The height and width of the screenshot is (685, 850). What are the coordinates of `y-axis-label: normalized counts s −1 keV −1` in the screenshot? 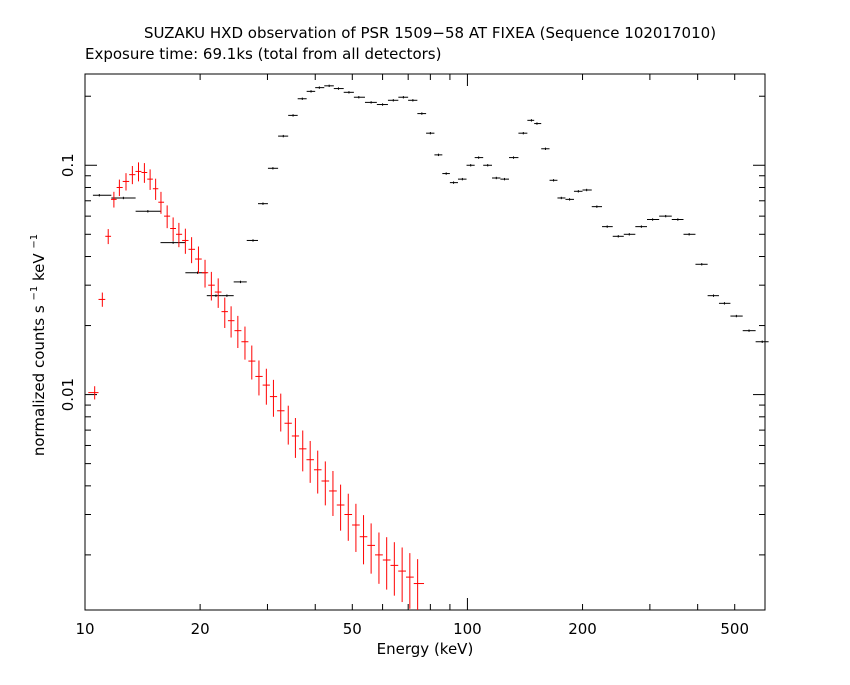 It's located at (35, 345).